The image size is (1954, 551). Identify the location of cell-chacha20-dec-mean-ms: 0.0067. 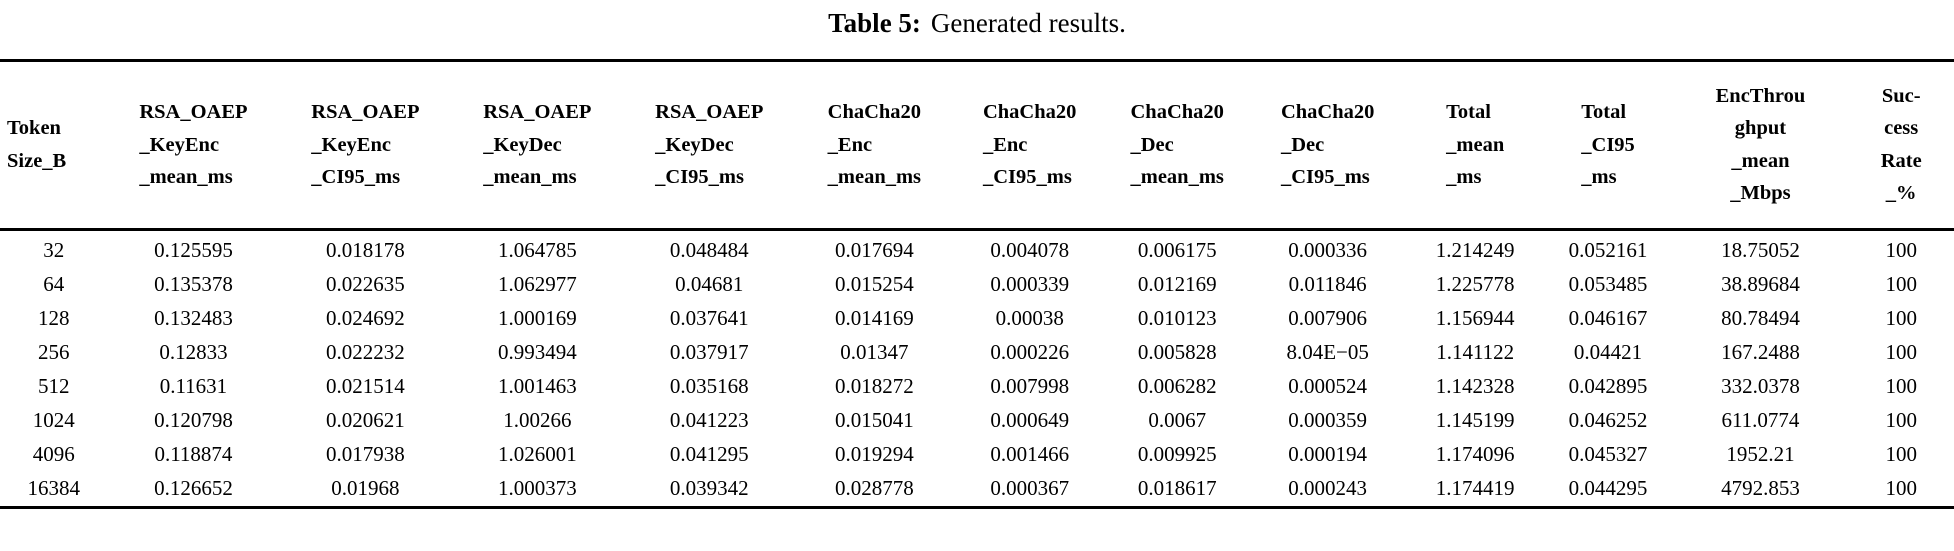
(1177, 420).